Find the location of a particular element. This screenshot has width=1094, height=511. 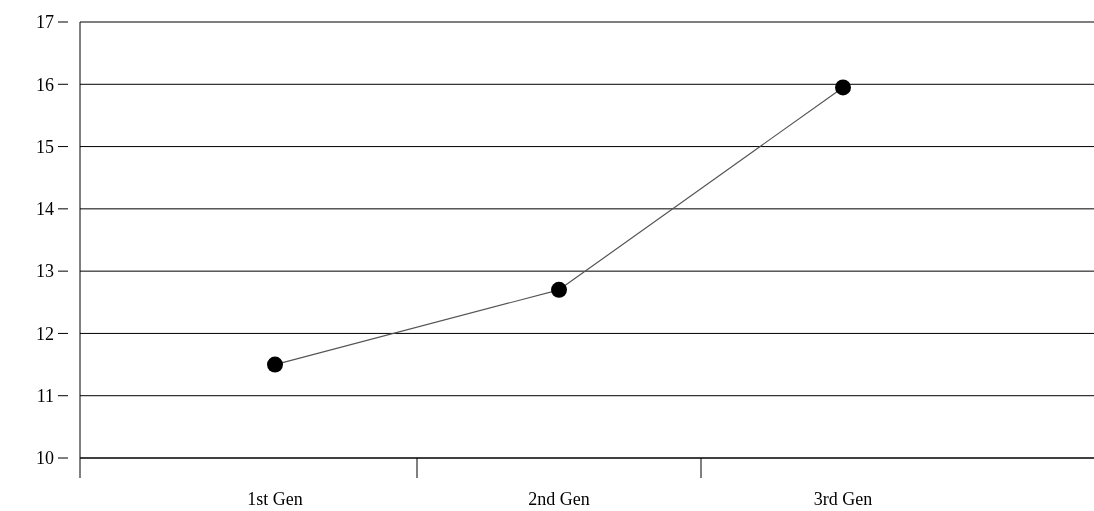

y-tick-label: 16 is located at coordinates (45, 84).